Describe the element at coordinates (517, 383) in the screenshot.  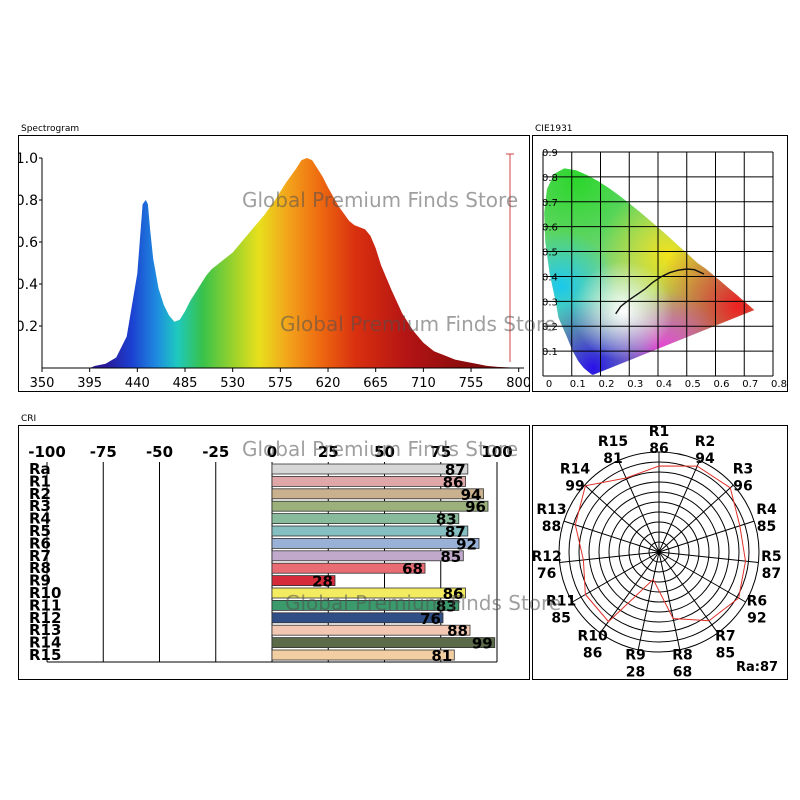
I see `spec-x-tick-label: 800` at that location.